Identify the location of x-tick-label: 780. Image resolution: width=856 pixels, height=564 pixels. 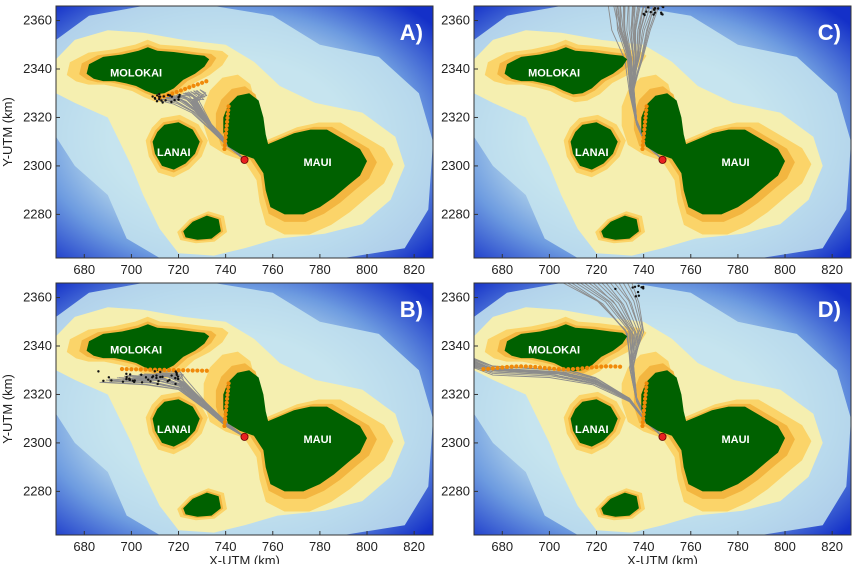
(738, 546).